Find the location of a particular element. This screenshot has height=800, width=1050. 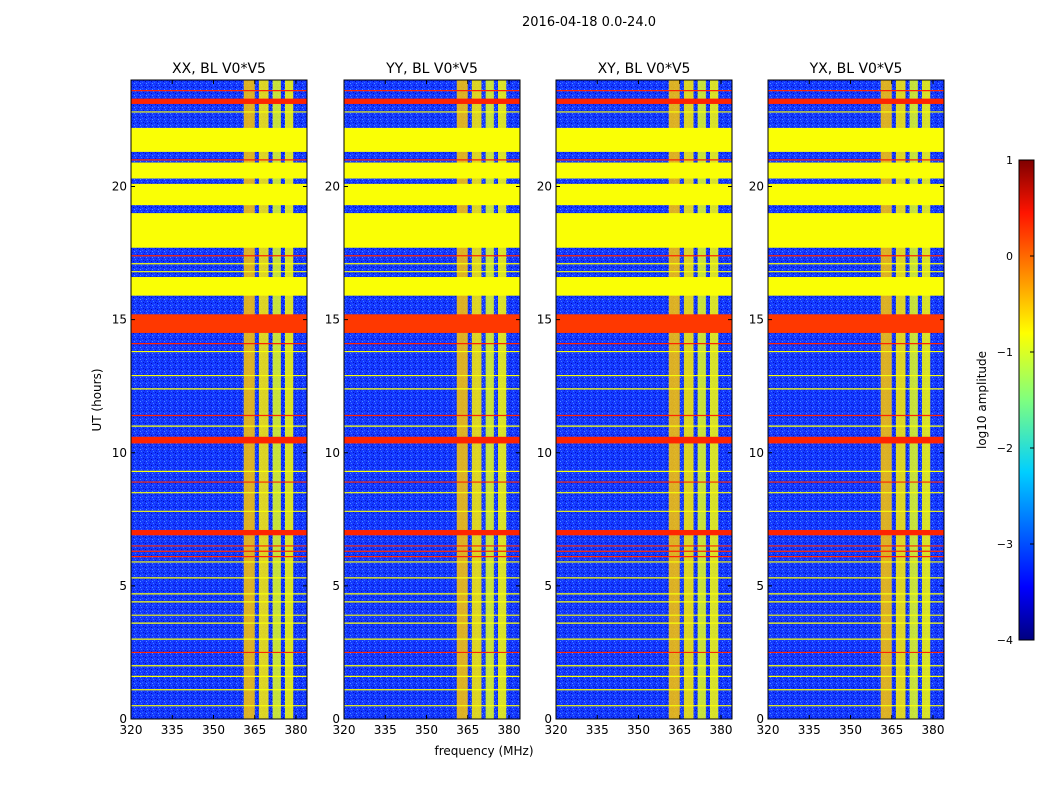

figure-suptitle: 2016-04-18 0.0-24.0 is located at coordinates (589, 22).